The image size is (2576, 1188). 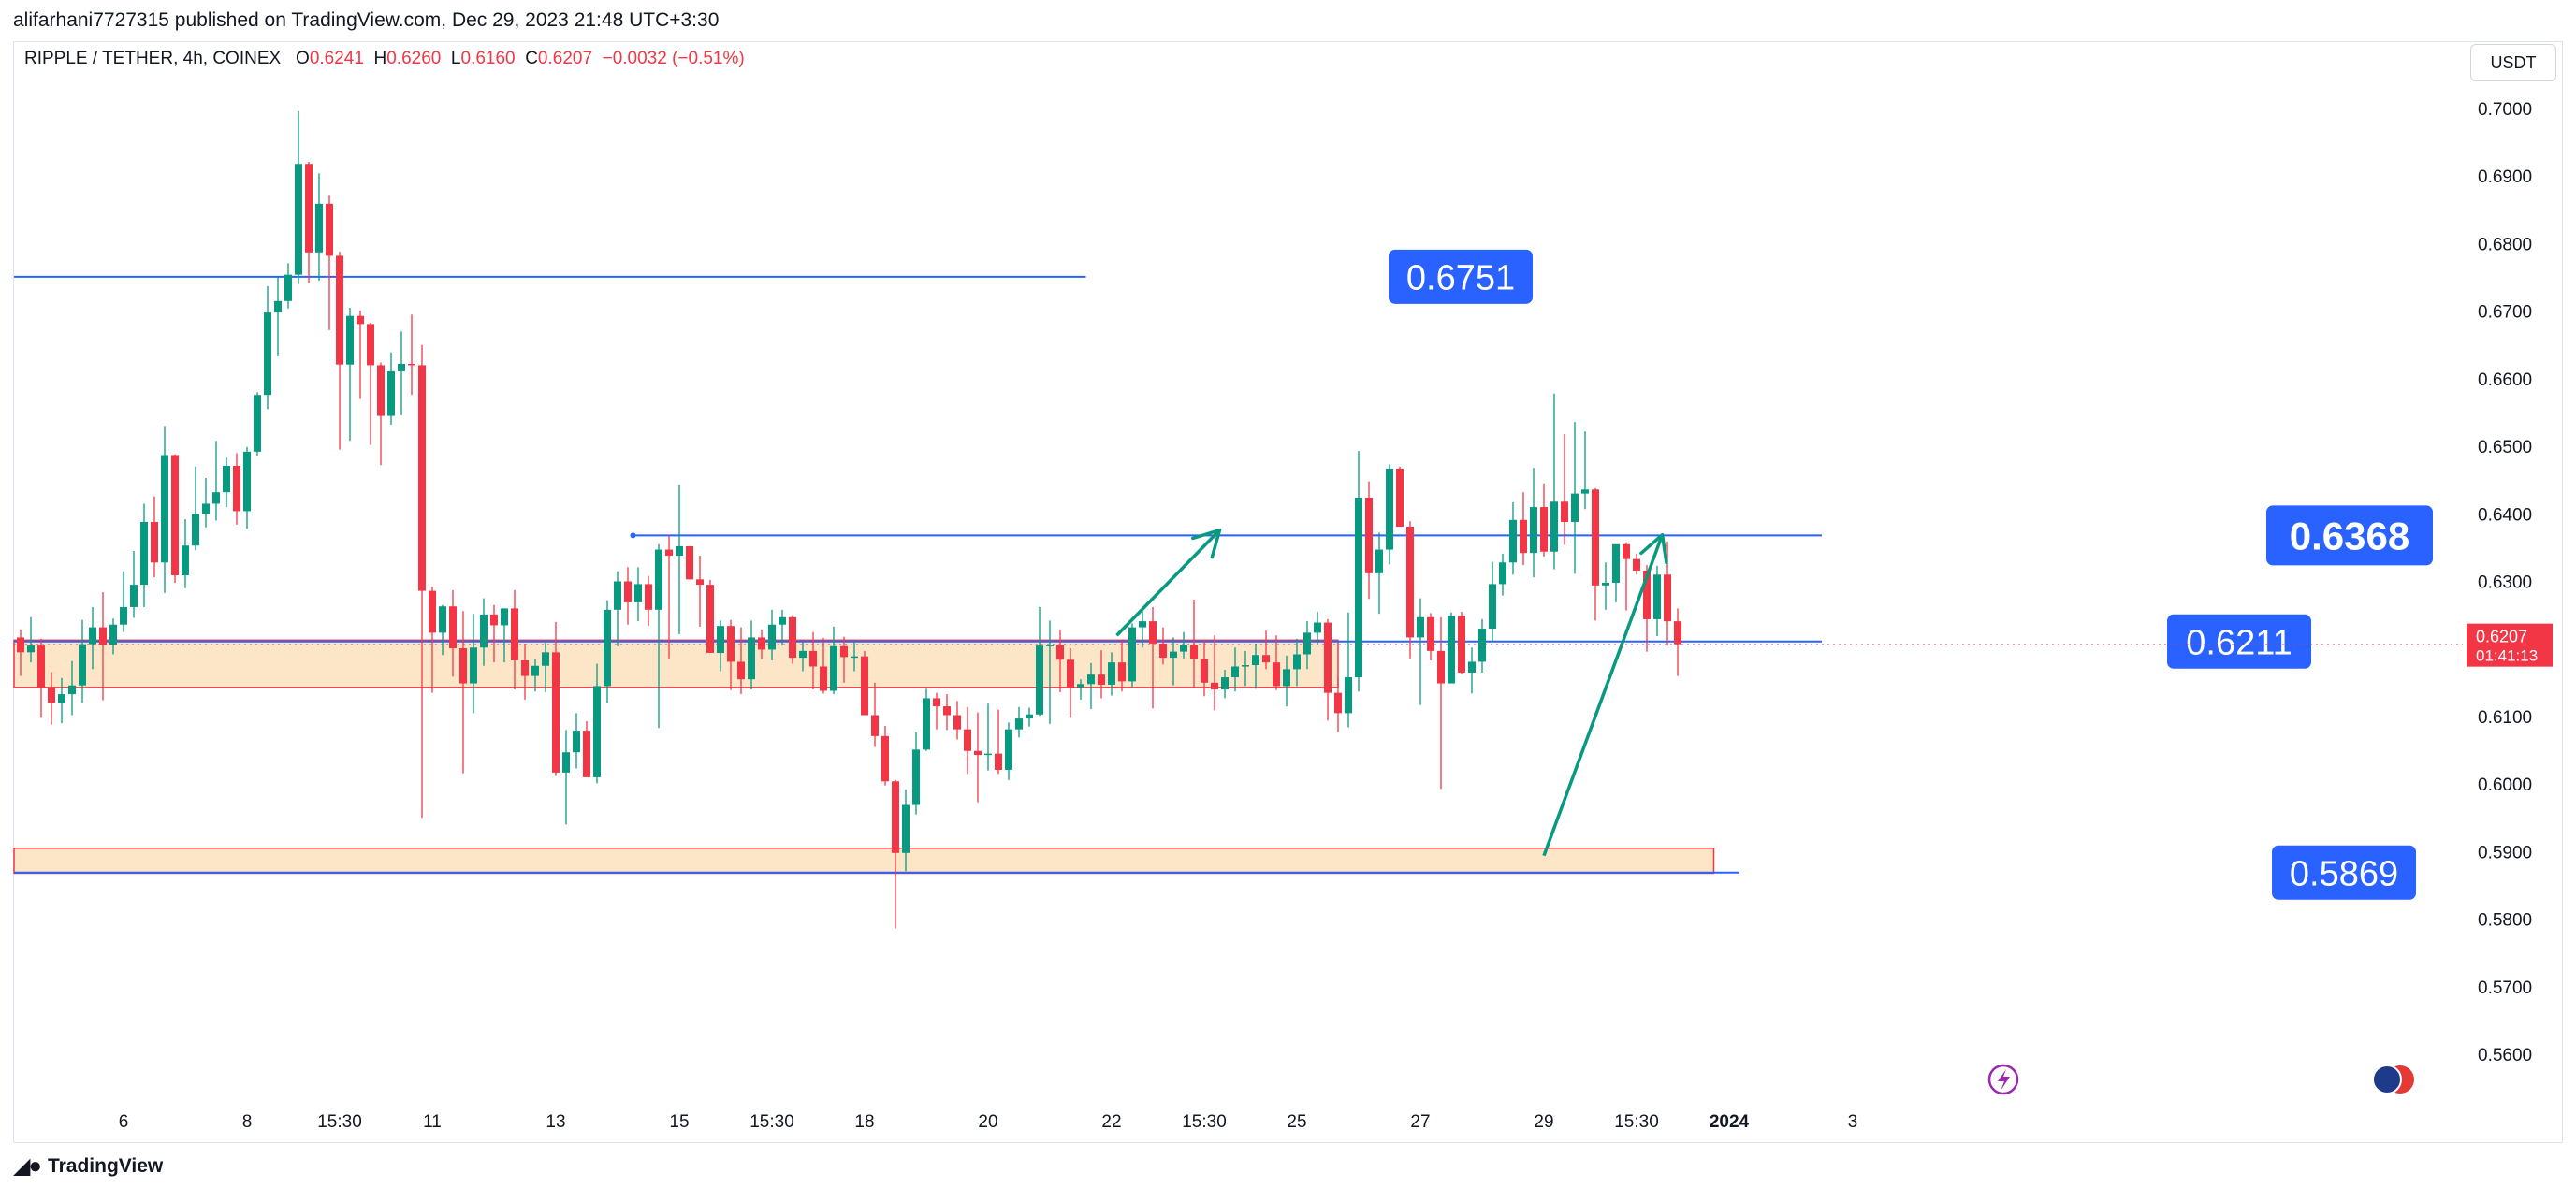 What do you see at coordinates (247, 1122) in the screenshot?
I see `x-tick-label: 8` at bounding box center [247, 1122].